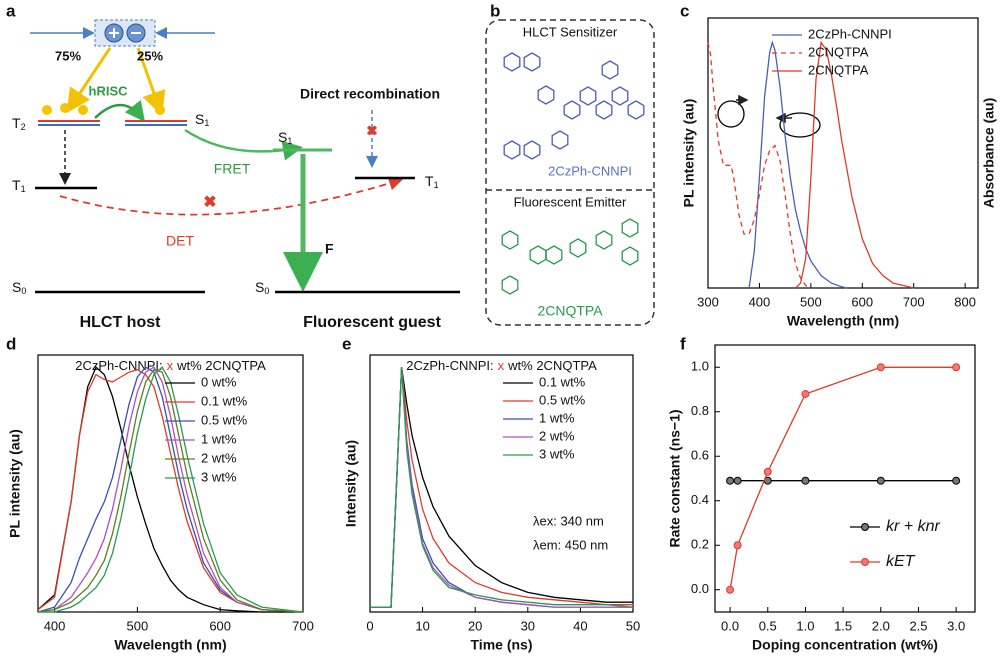 This screenshot has width=1000, height=659. Describe the element at coordinates (769, 116) in the screenshot. I see `axis-hint` at that location.